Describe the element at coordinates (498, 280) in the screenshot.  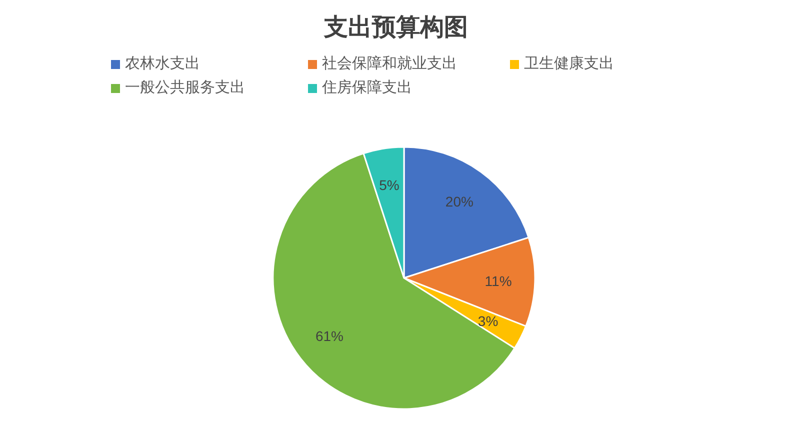
I see `data-label: 11%` at that location.